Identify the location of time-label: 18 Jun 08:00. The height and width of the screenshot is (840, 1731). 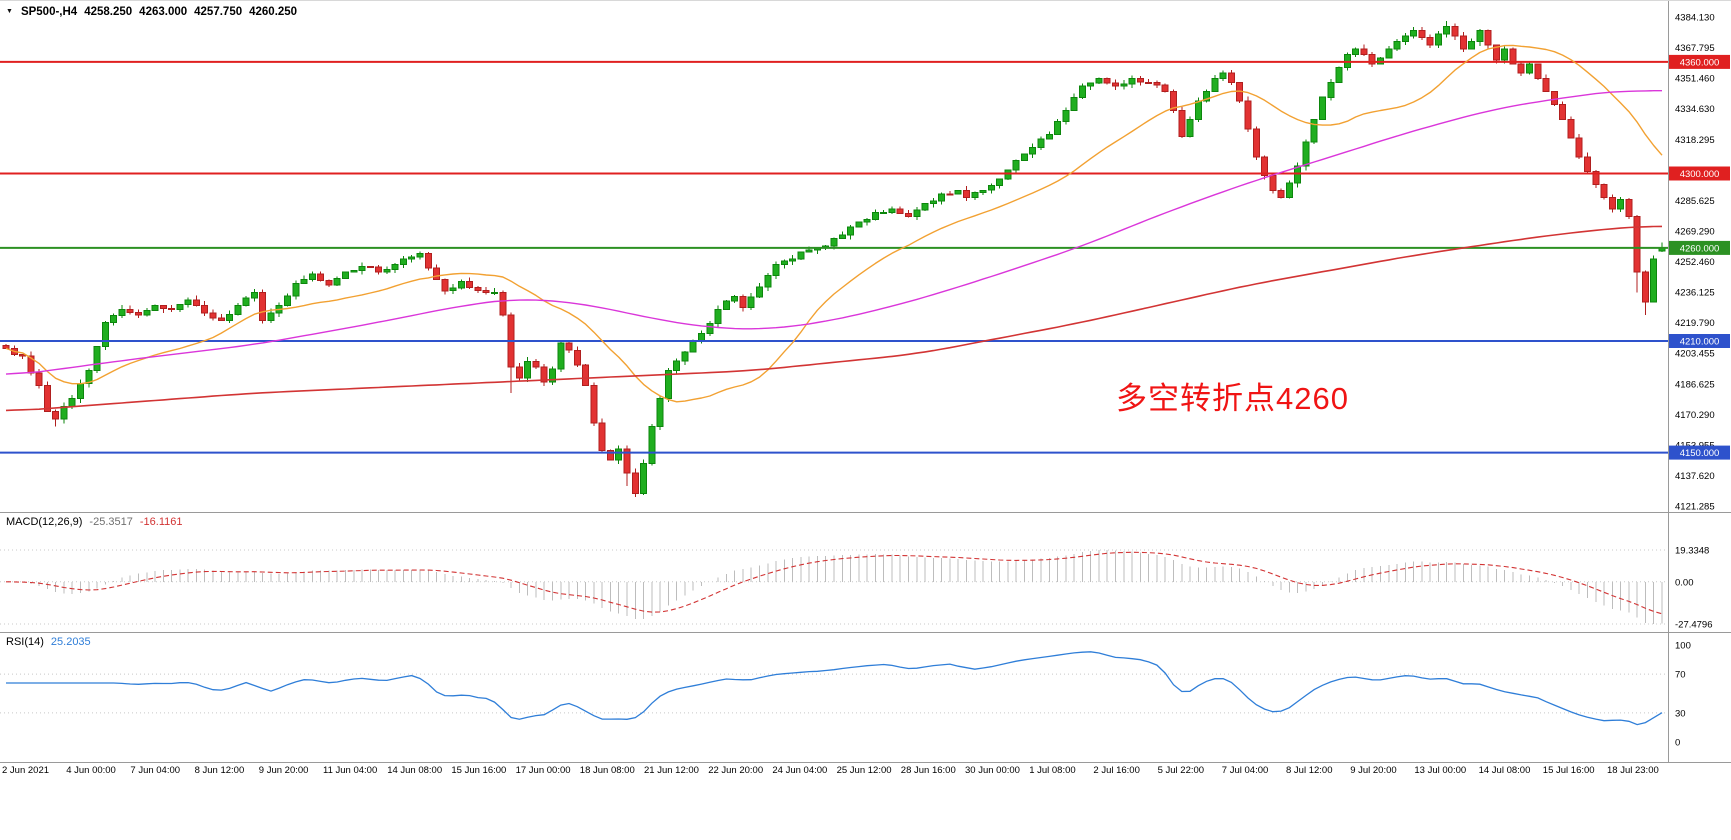
(607, 770).